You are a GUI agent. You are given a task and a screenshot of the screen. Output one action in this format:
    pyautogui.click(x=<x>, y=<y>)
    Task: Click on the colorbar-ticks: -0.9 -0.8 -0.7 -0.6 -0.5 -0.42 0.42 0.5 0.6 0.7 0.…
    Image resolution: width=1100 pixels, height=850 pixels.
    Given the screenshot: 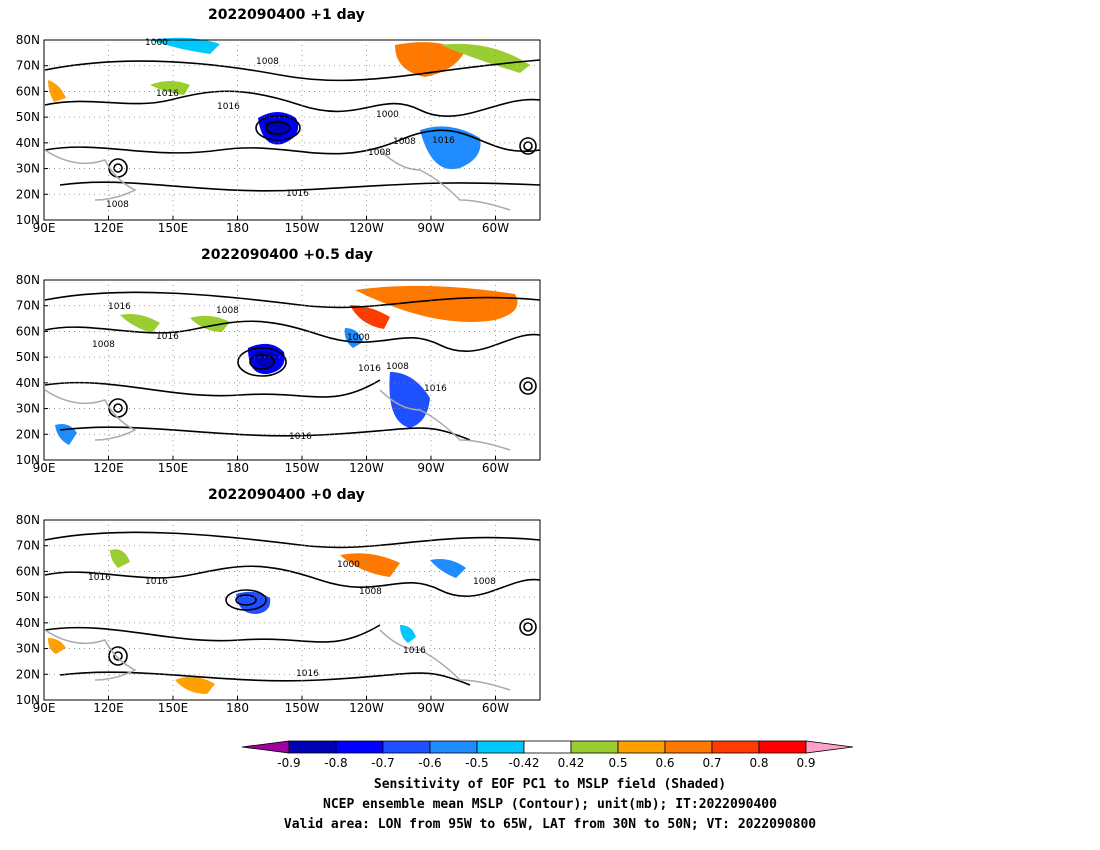 What is the action you would take?
    pyautogui.click(x=546, y=763)
    